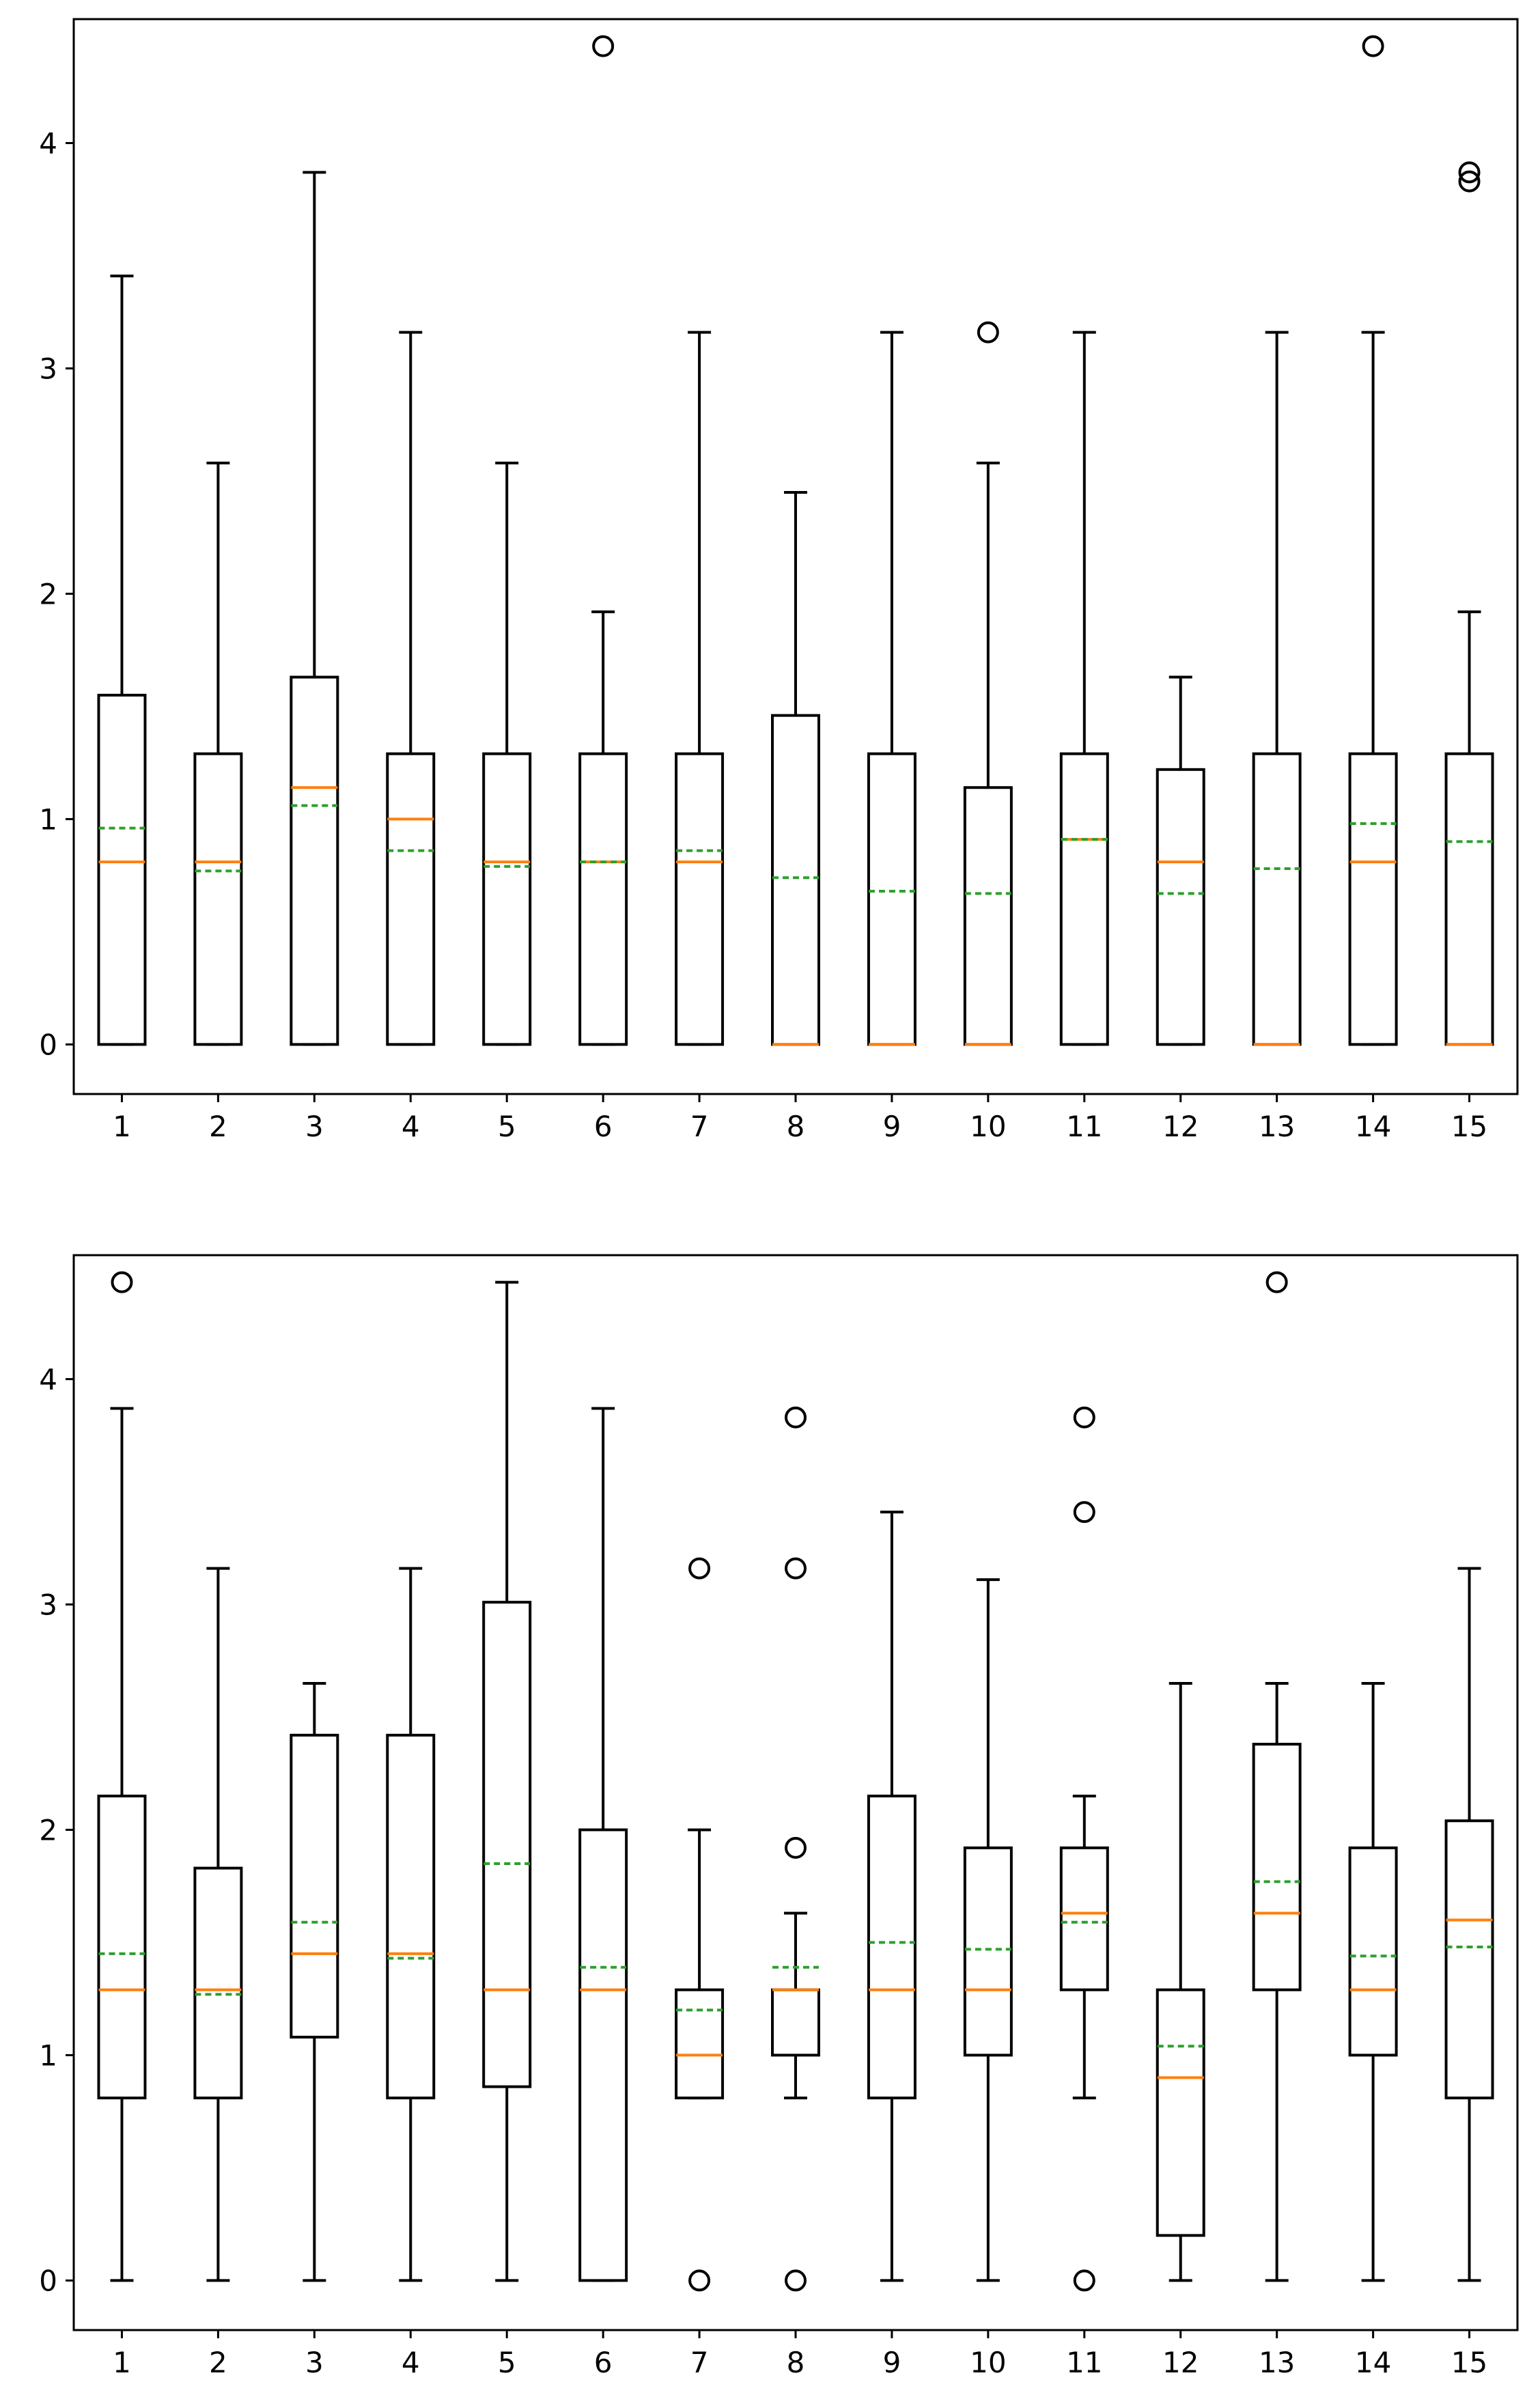 This screenshot has width=1540, height=2397. I want to click on x-tick-label: 13, so click(1277, 1126).